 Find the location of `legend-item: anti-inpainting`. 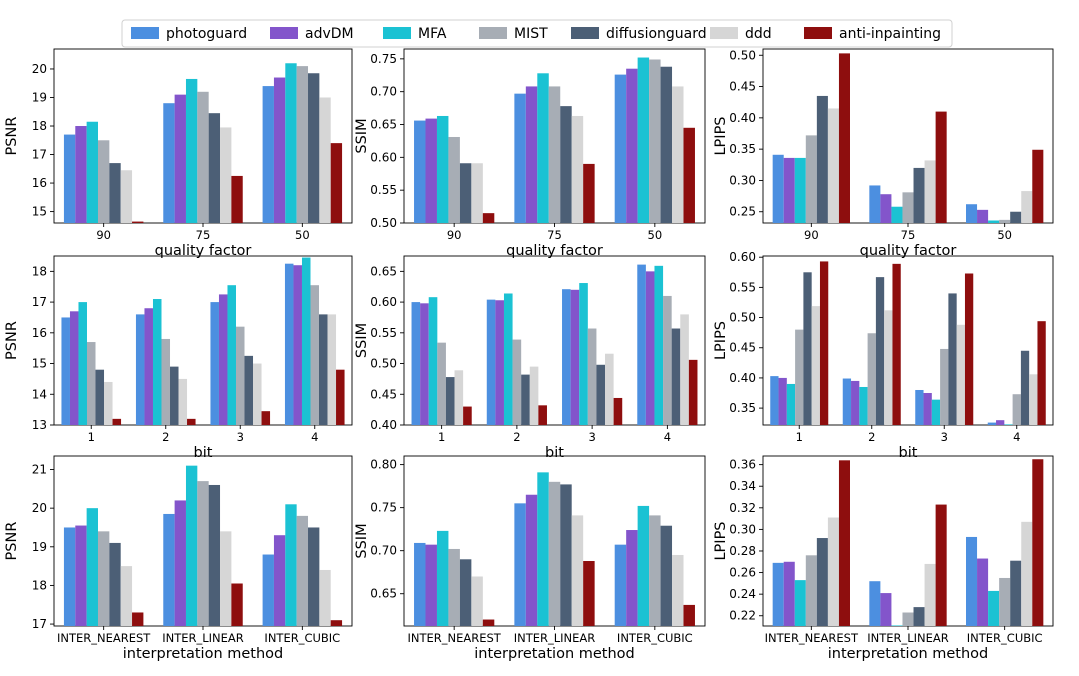

legend-item: anti-inpainting is located at coordinates (872, 34).